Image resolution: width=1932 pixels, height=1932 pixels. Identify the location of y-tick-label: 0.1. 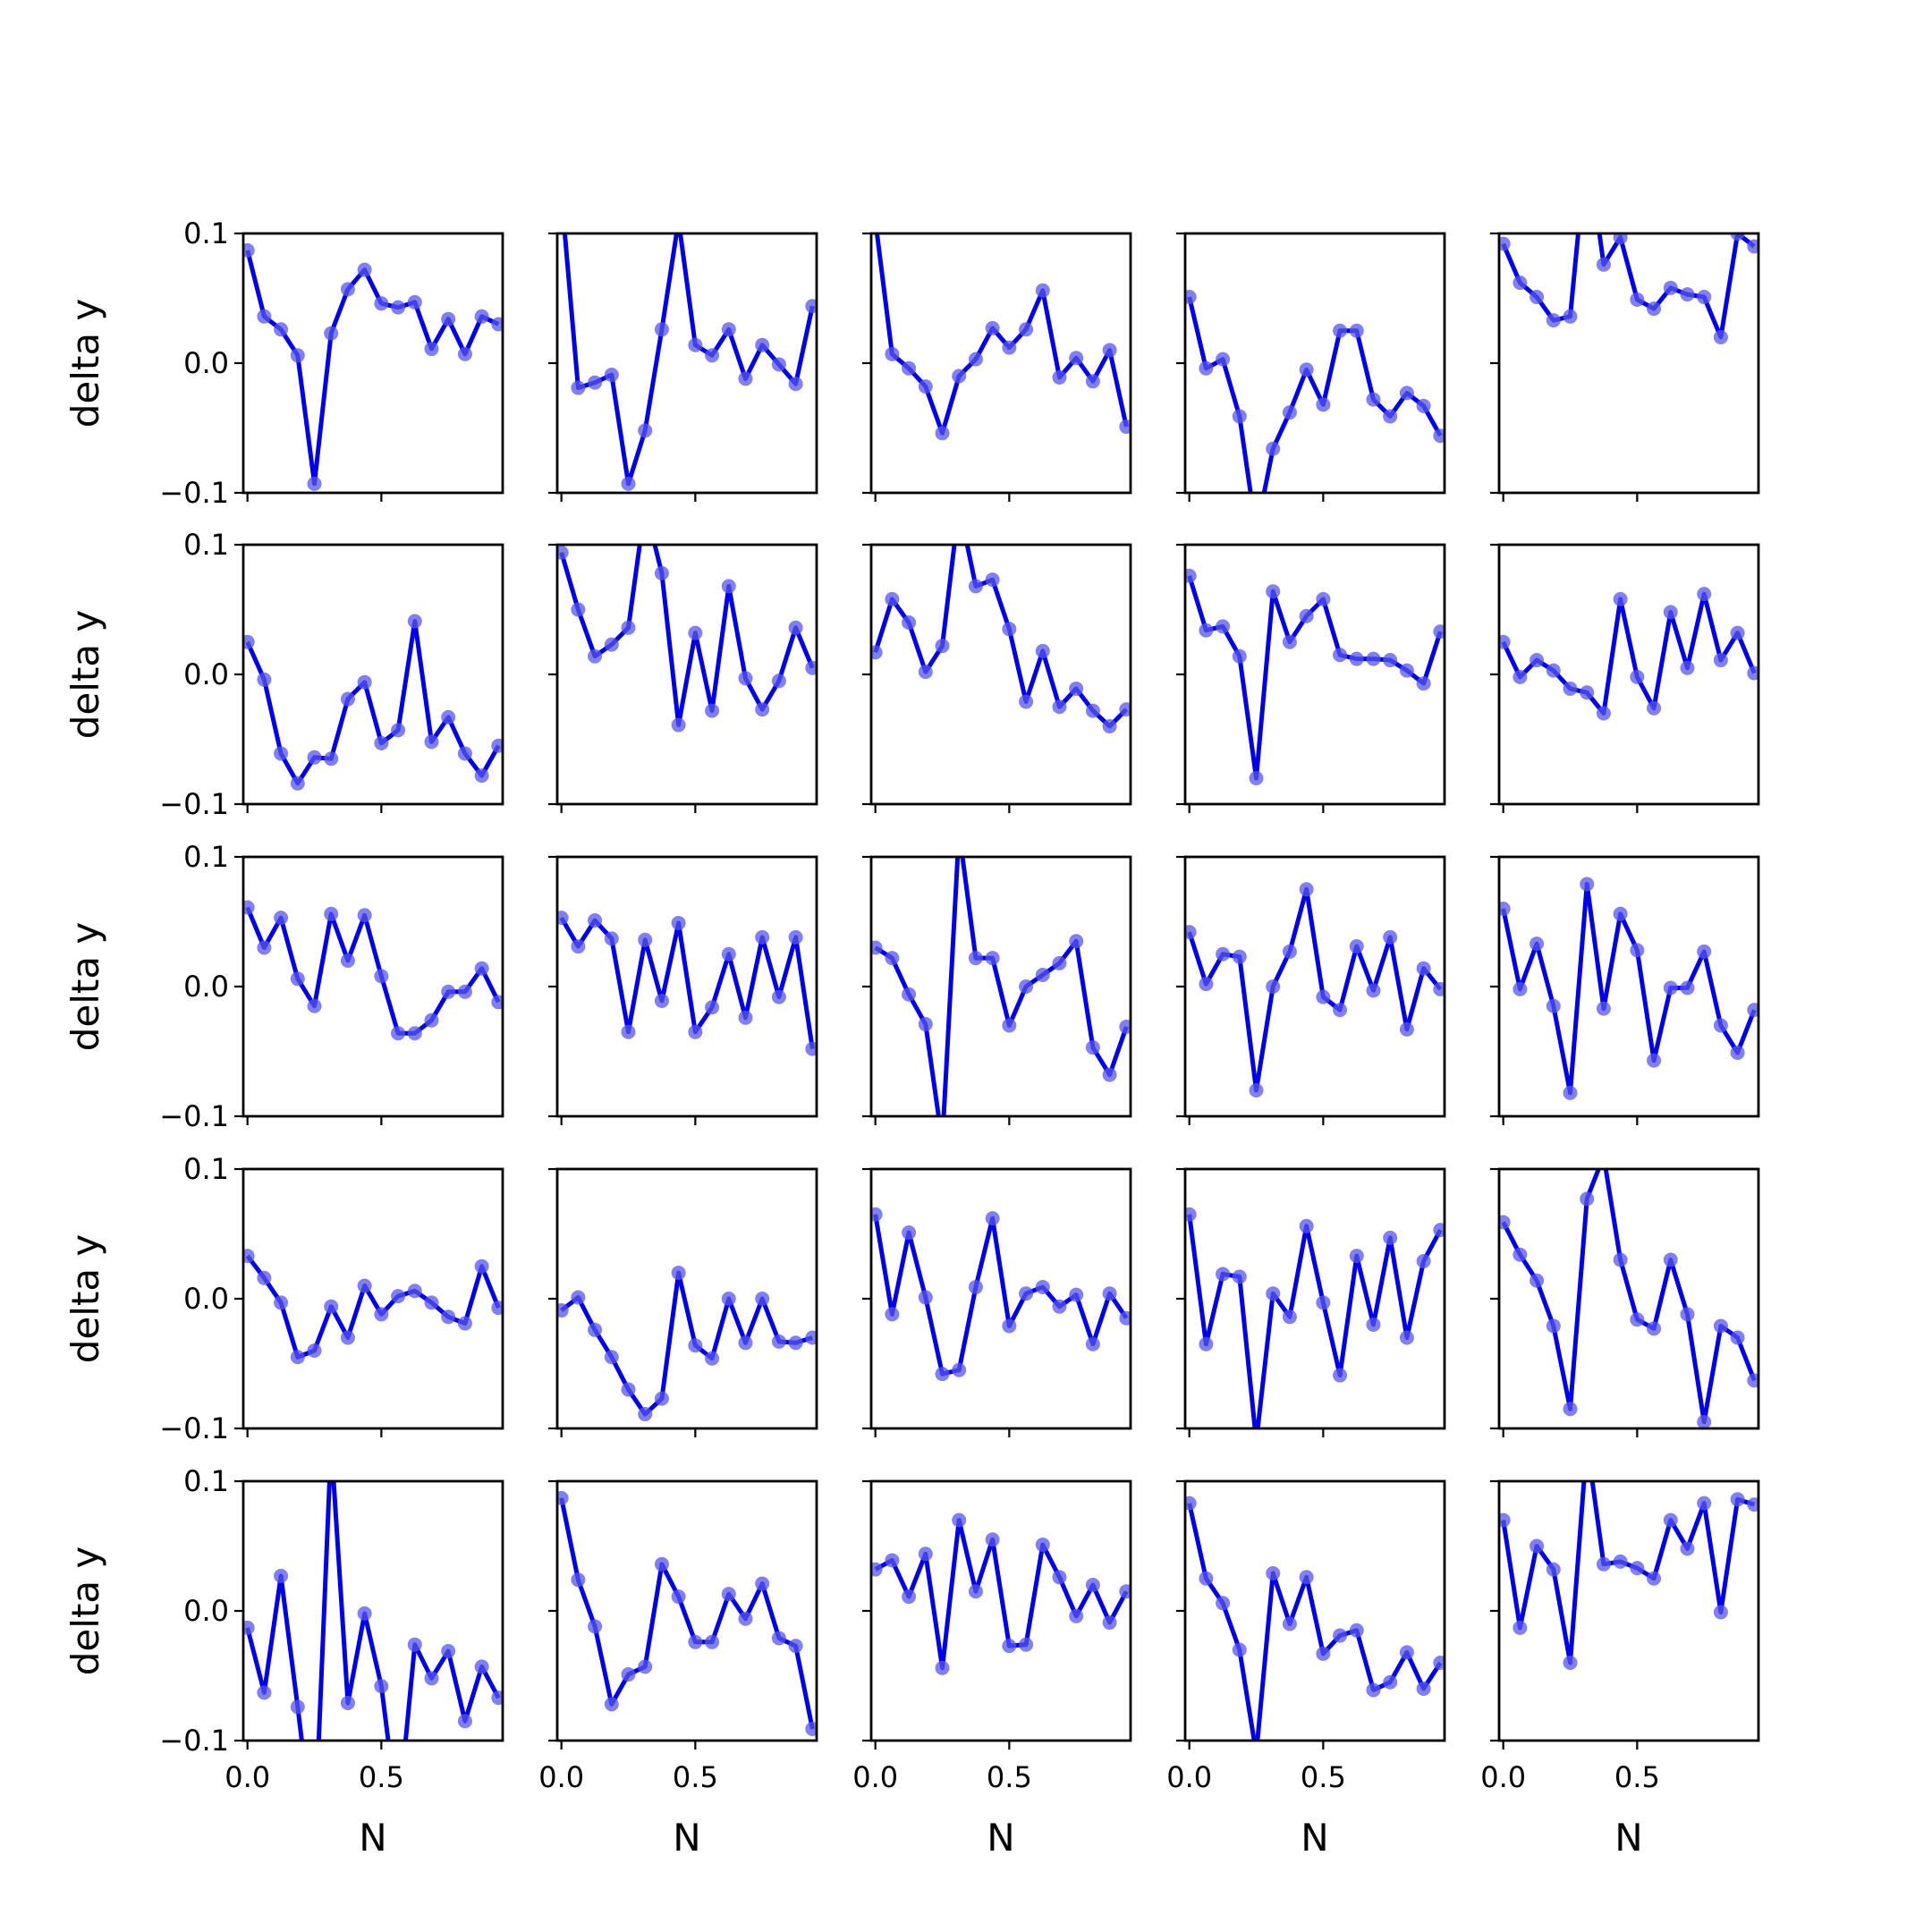
(206, 1169).